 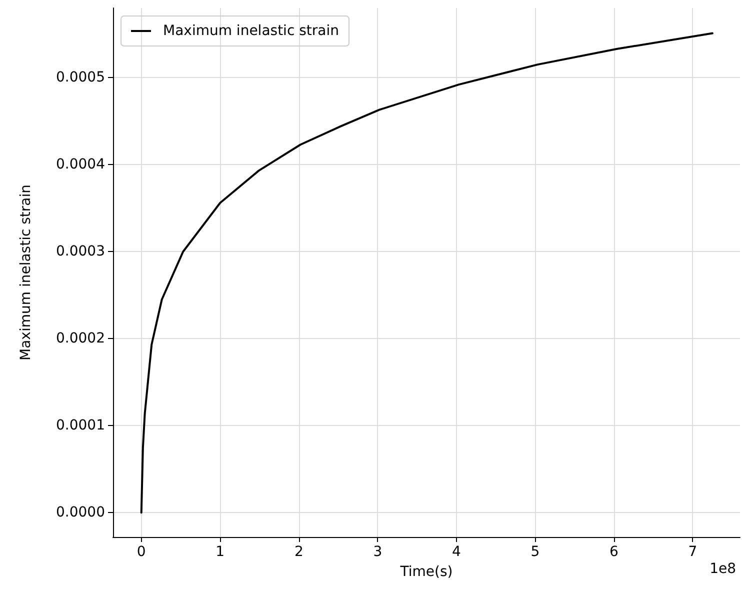 I want to click on x-tick-label: 5, so click(x=535, y=552).